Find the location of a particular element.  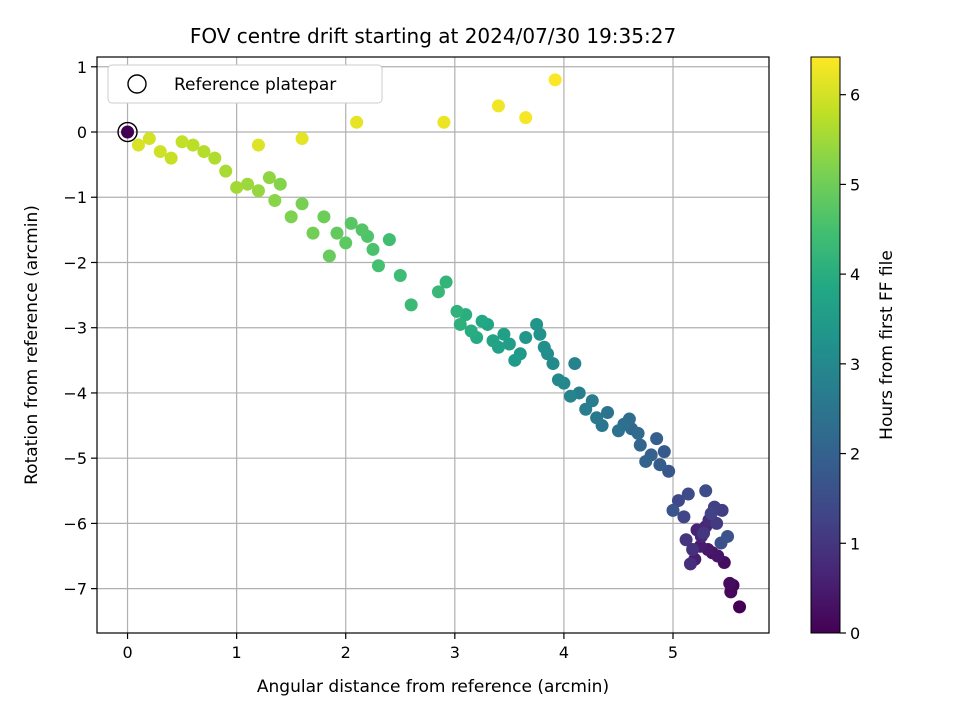

colorbar-tick-label: 0 is located at coordinates (855, 633).